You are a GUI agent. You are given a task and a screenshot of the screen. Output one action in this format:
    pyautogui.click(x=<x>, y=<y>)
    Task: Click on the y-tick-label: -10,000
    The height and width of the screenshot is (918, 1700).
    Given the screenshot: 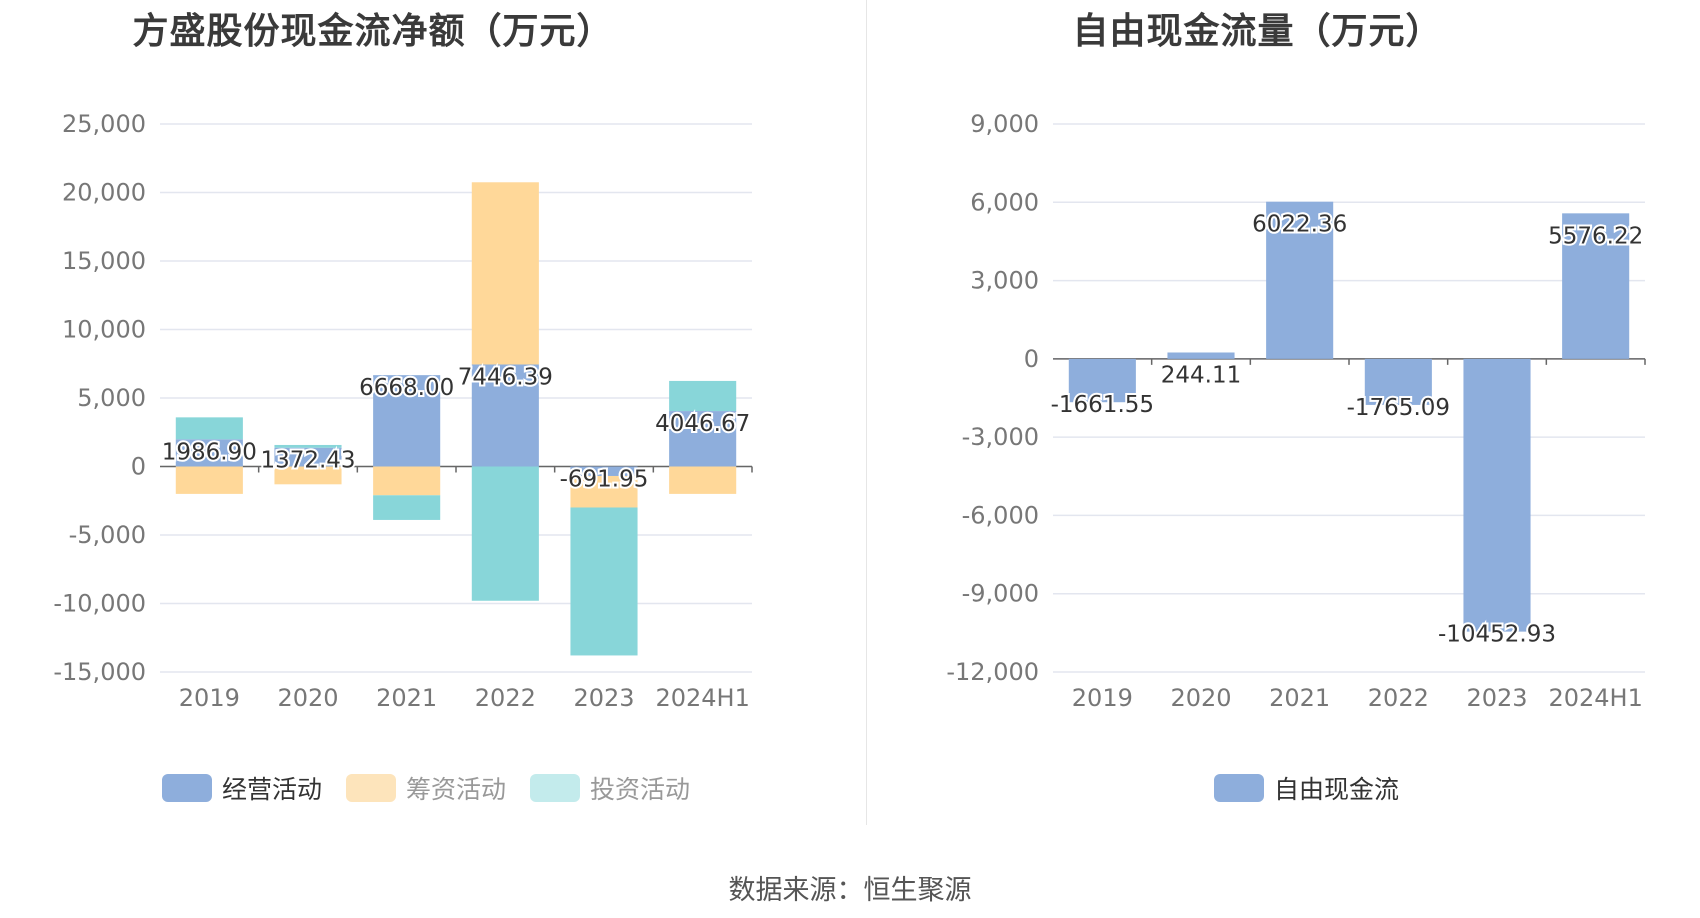 What is the action you would take?
    pyautogui.click(x=99, y=604)
    